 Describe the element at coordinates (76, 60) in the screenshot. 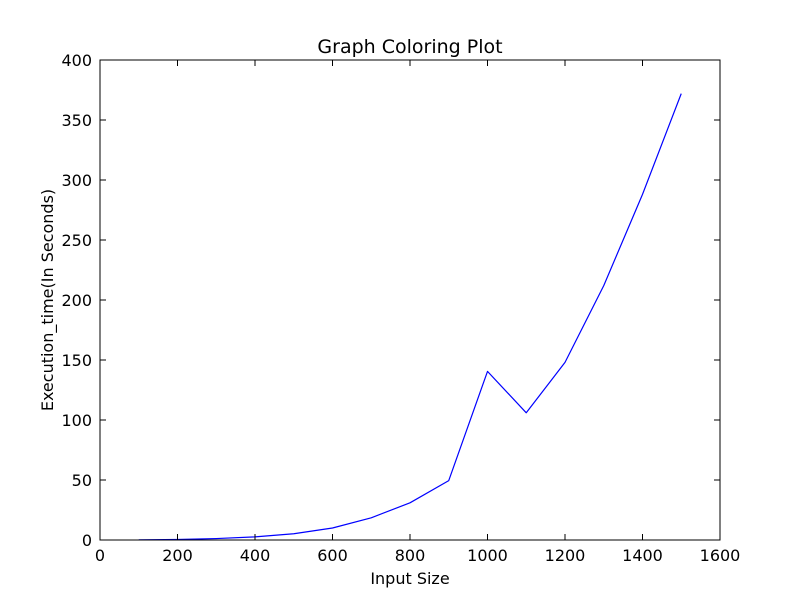

I see `y-tick-label: 400` at that location.